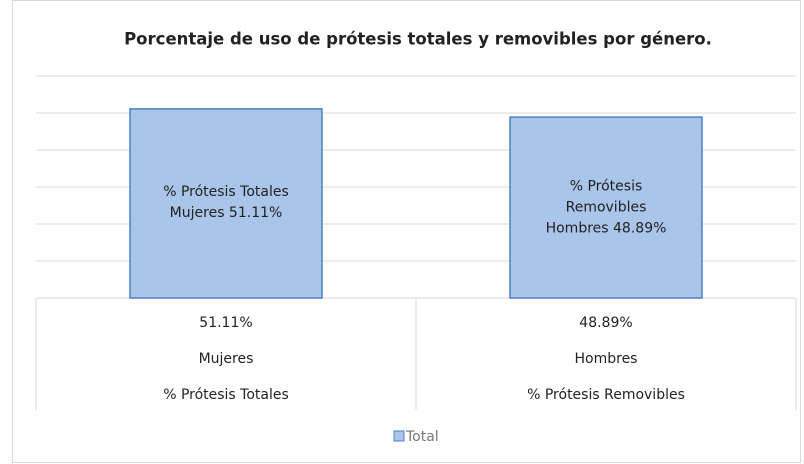 The width and height of the screenshot is (804, 464). Describe the element at coordinates (606, 395) in the screenshot. I see `category-label: % Prótesis Removibles` at that location.